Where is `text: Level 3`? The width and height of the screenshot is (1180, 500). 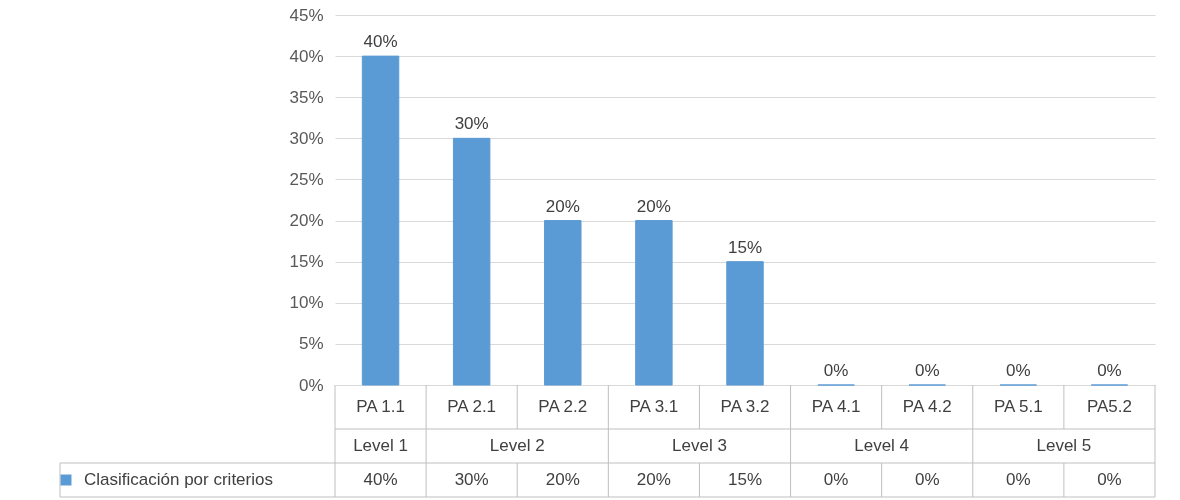
text: Level 3 is located at coordinates (699, 445).